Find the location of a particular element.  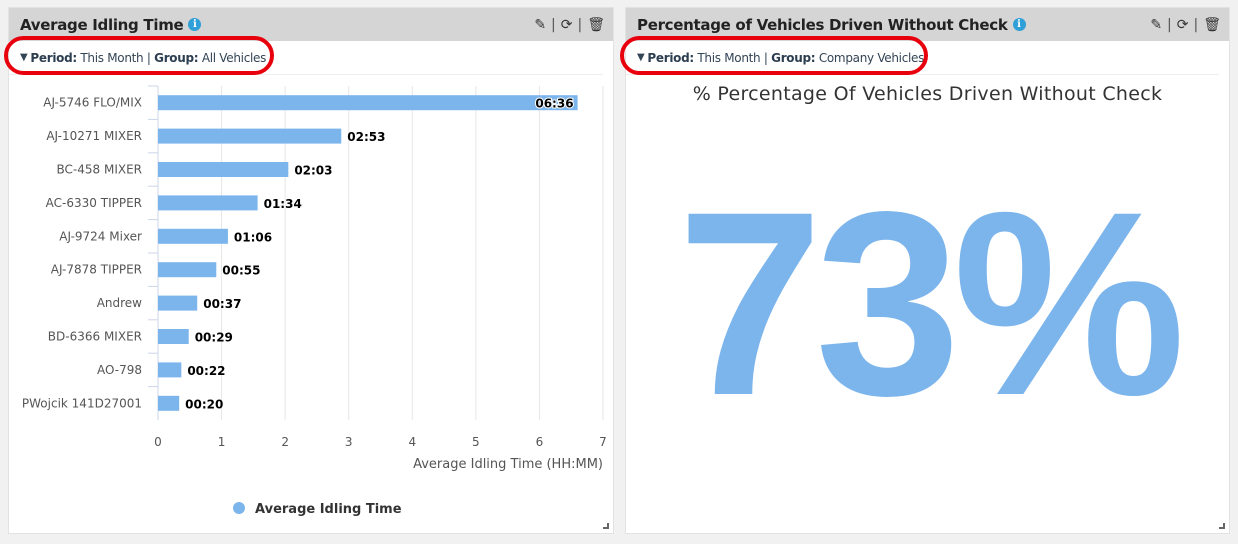

x-tick-label: 4 is located at coordinates (412, 442).